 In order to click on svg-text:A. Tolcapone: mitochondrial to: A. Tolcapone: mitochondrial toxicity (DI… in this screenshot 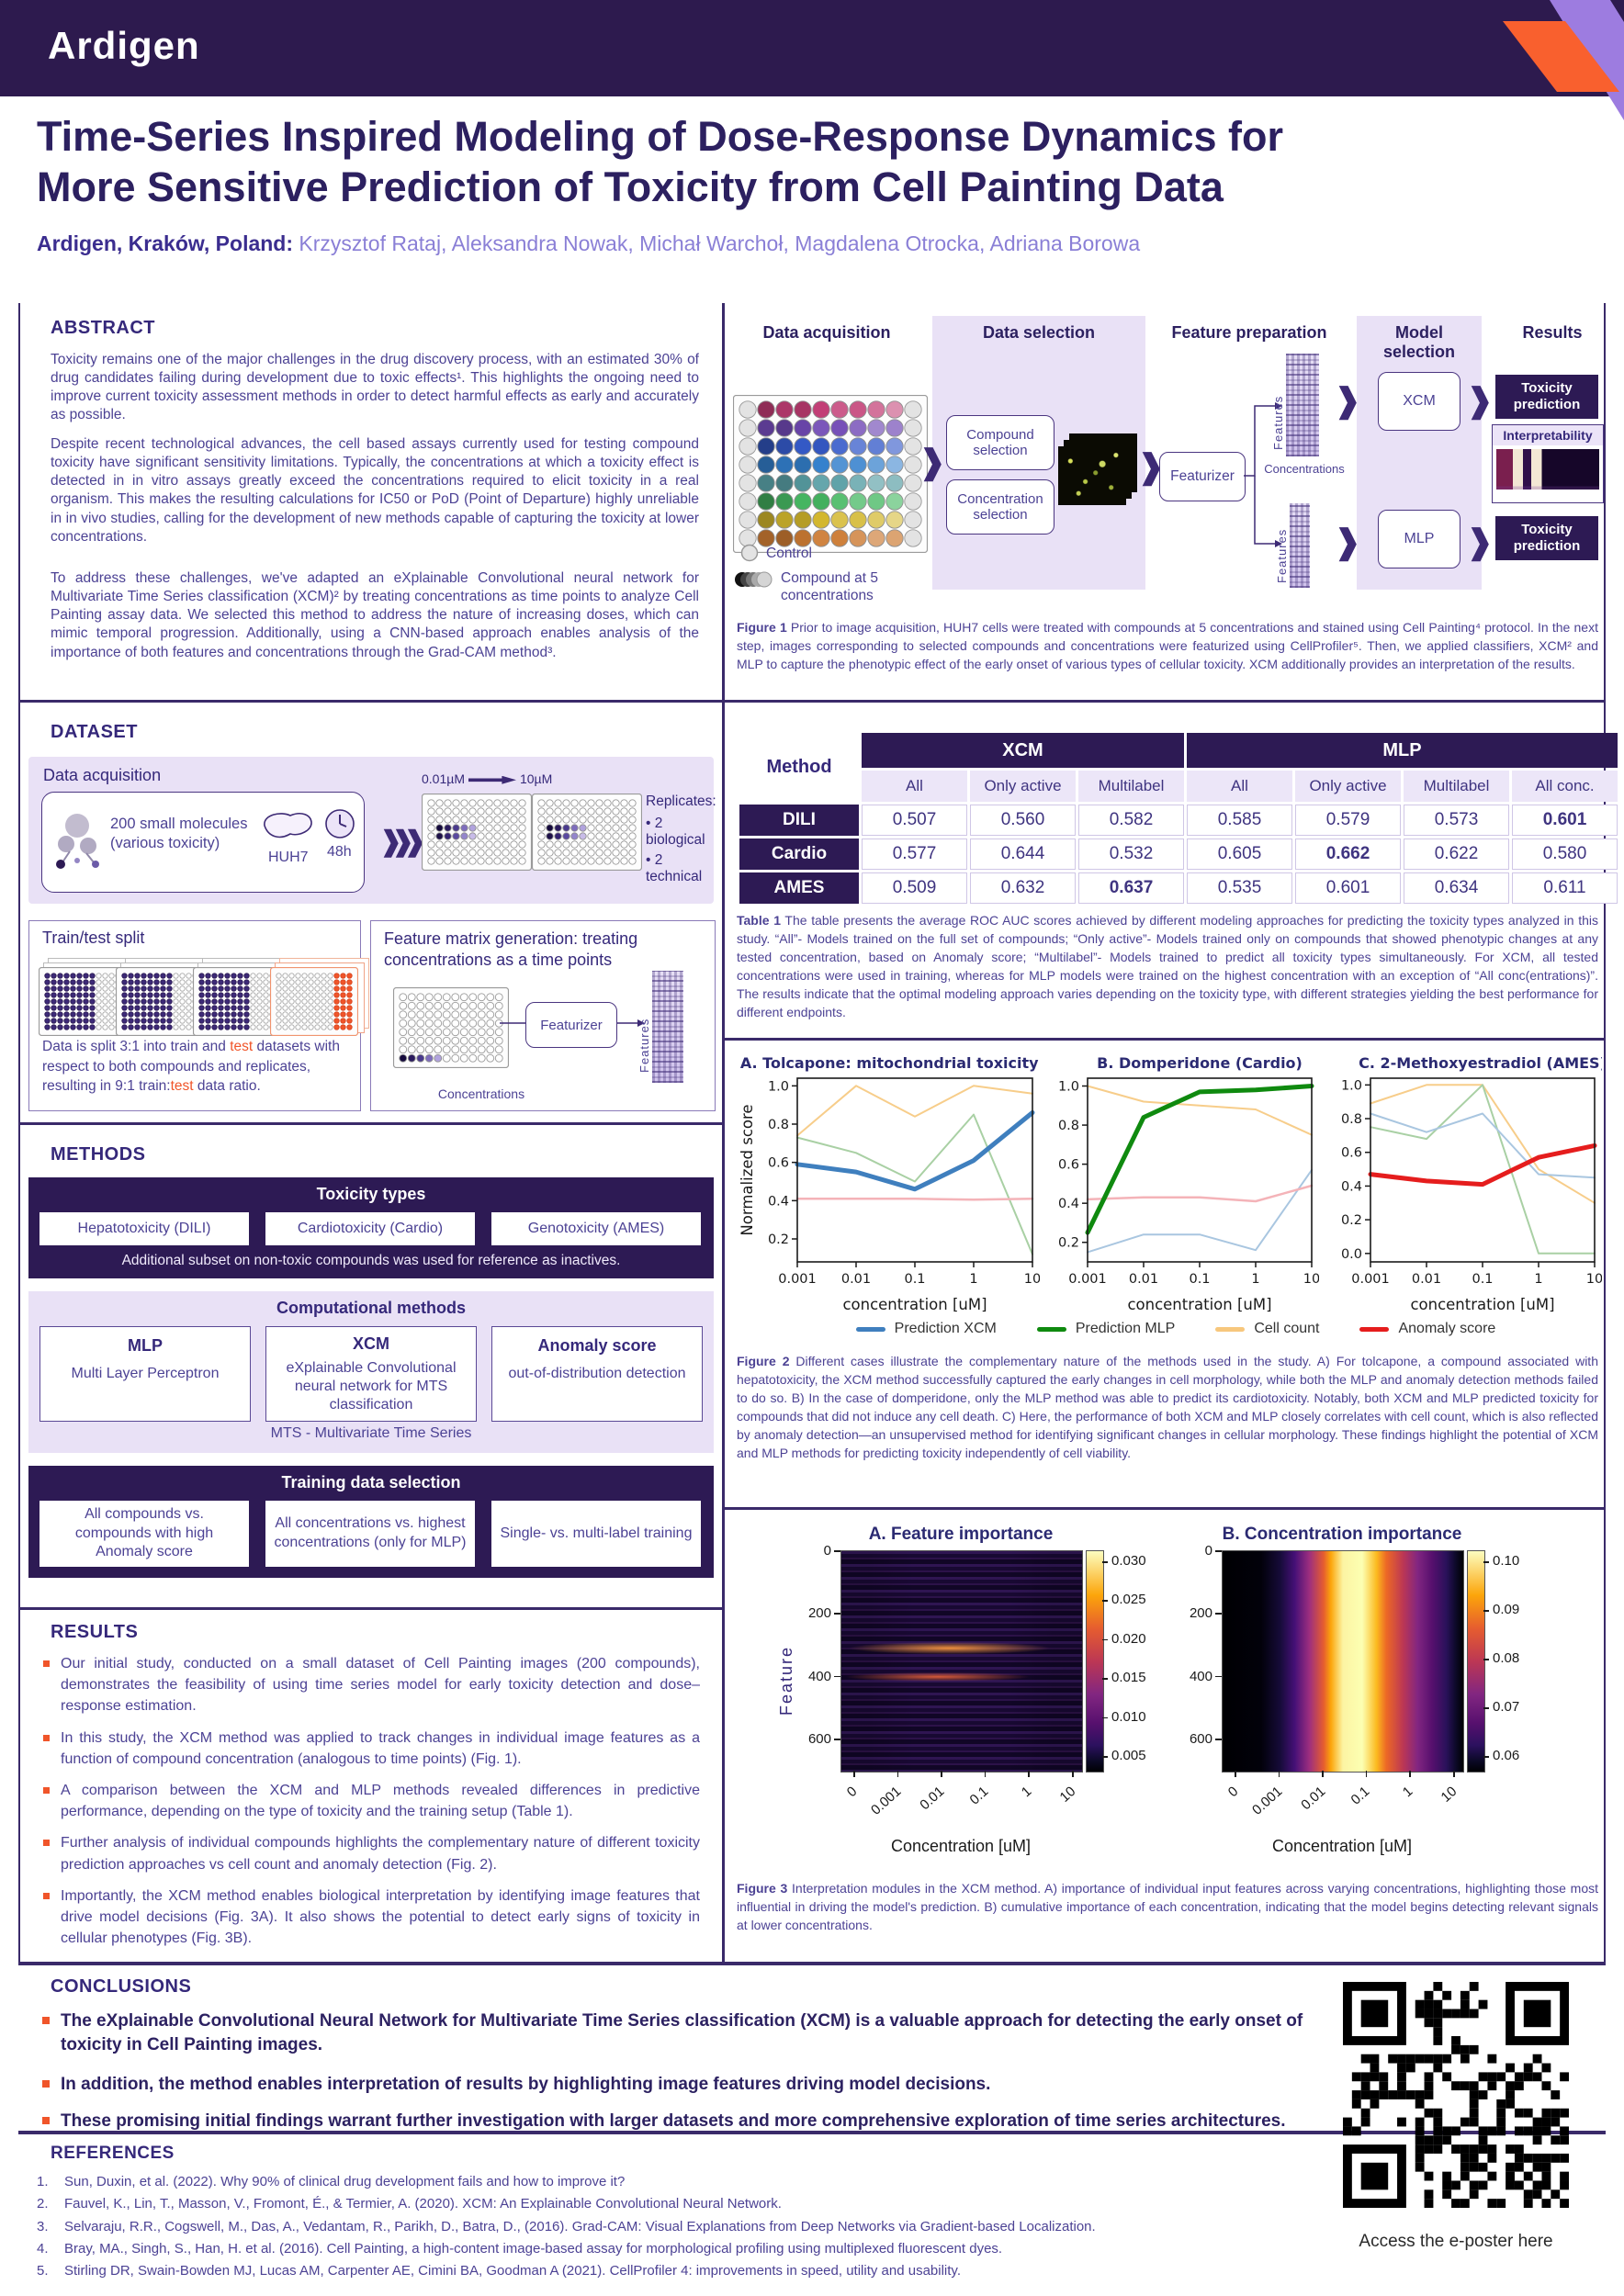, I will do `click(890, 1063)`.